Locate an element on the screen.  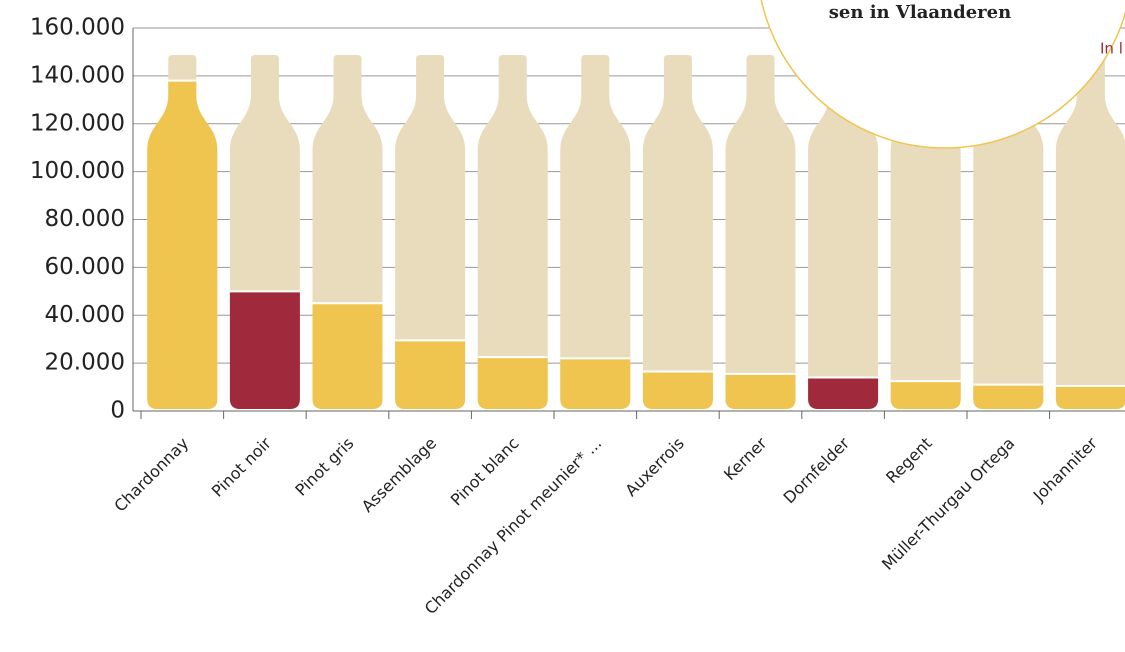
y-tick-label: 140.000 is located at coordinates (77, 75).